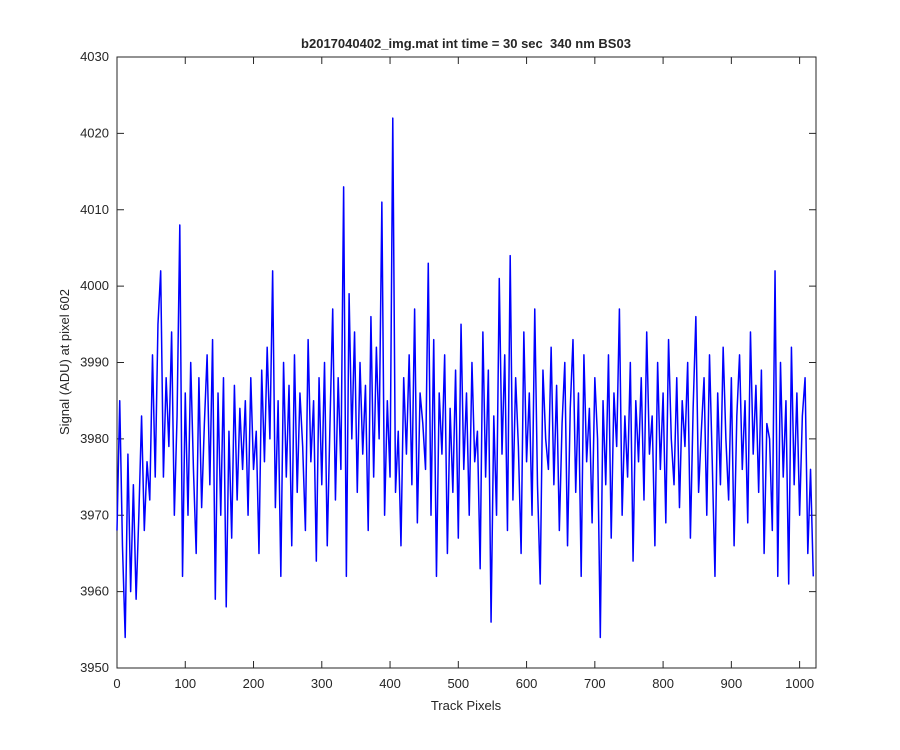  Describe the element at coordinates (458, 683) in the screenshot. I see `x-tick-label: 500` at that location.